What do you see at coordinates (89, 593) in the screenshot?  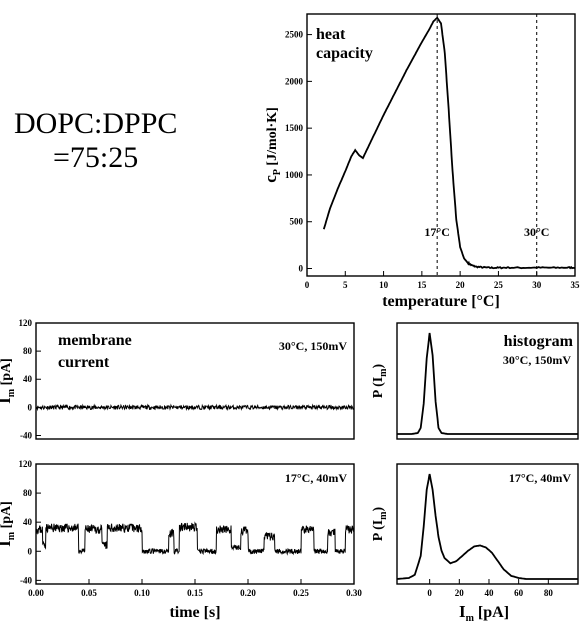 I see `c17-x-tick-label-1: 0.05` at bounding box center [89, 593].